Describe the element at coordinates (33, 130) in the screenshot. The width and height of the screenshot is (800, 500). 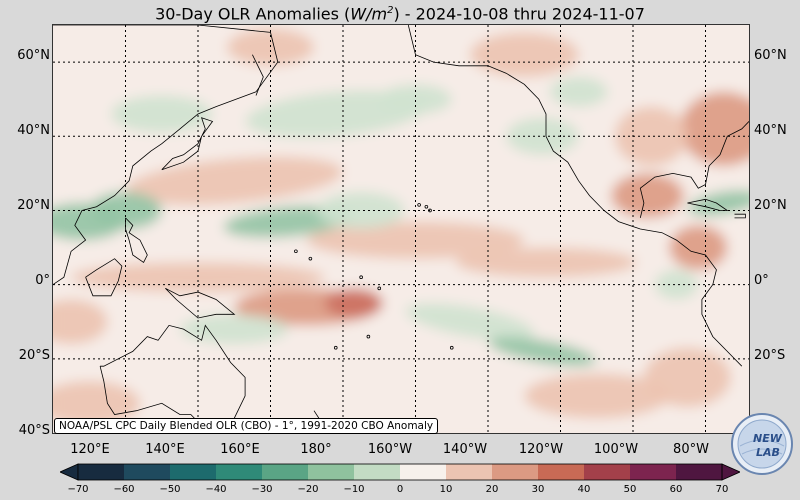
I see `lat-label-left-40n: 40°N` at that location.